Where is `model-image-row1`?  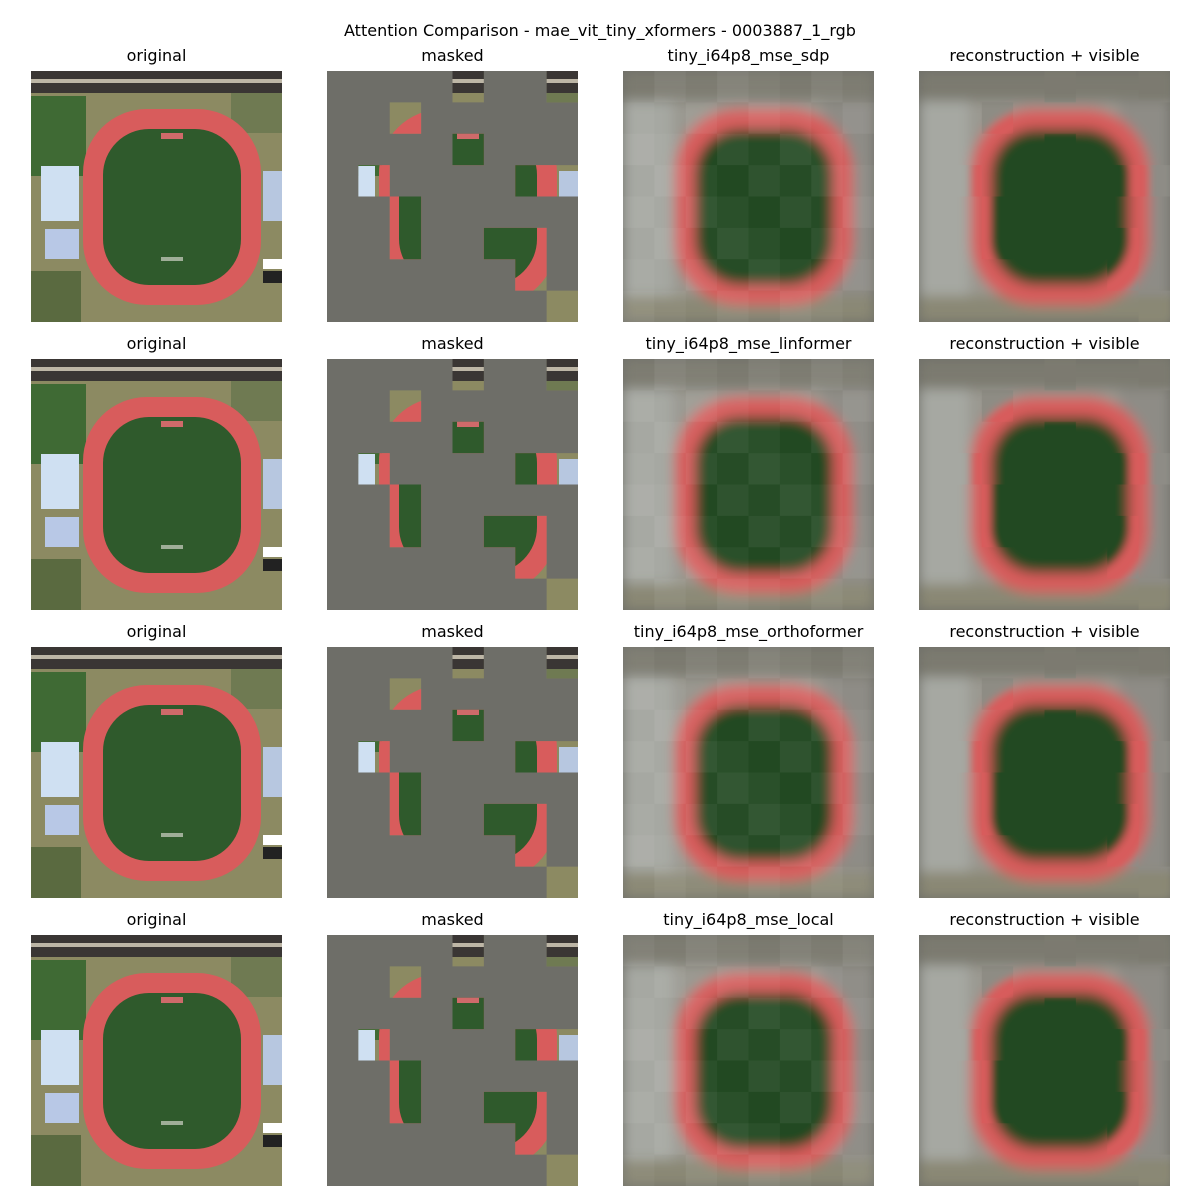 model-image-row1 is located at coordinates (748, 196).